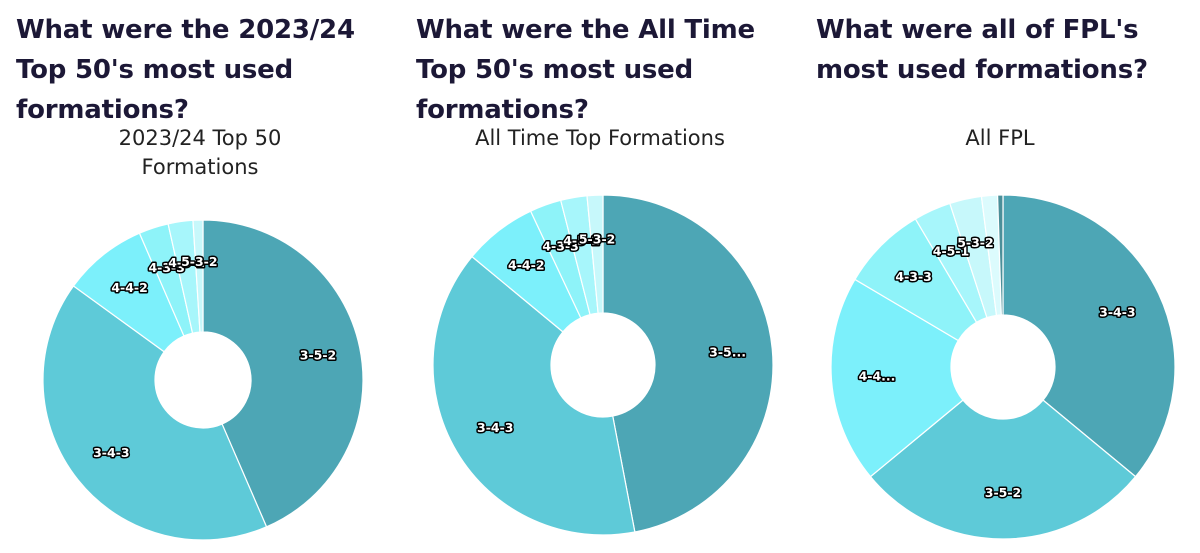  What do you see at coordinates (1000, 138) in the screenshot?
I see `chart-title: All FPL` at bounding box center [1000, 138].